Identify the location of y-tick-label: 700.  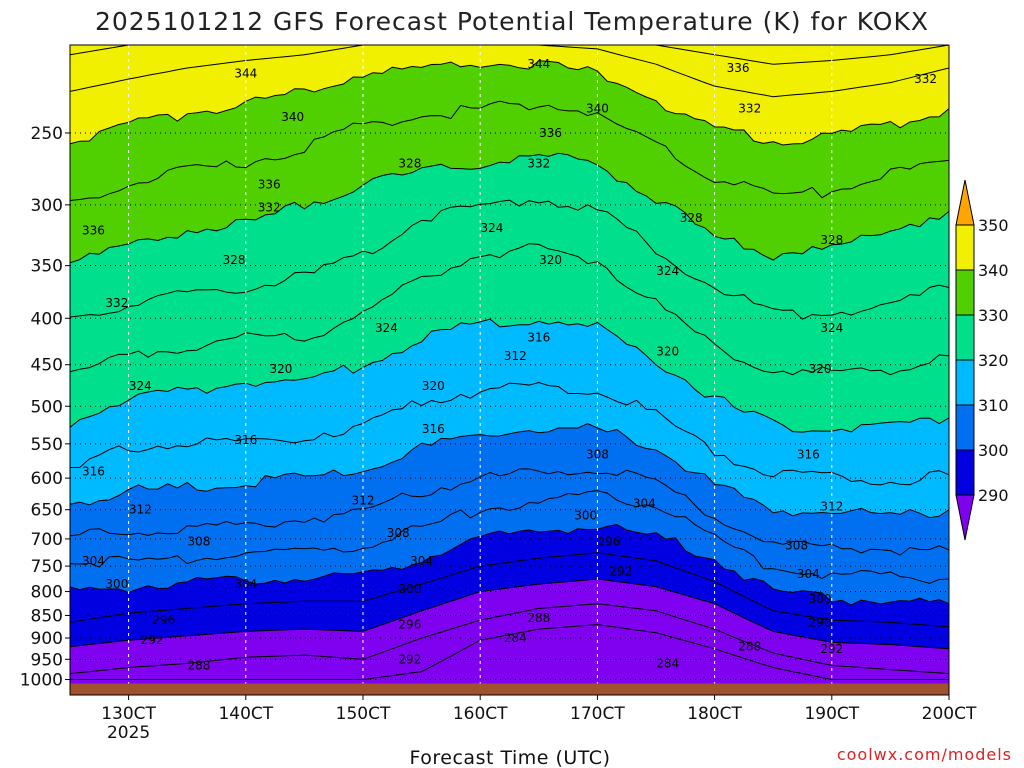
(47, 540).